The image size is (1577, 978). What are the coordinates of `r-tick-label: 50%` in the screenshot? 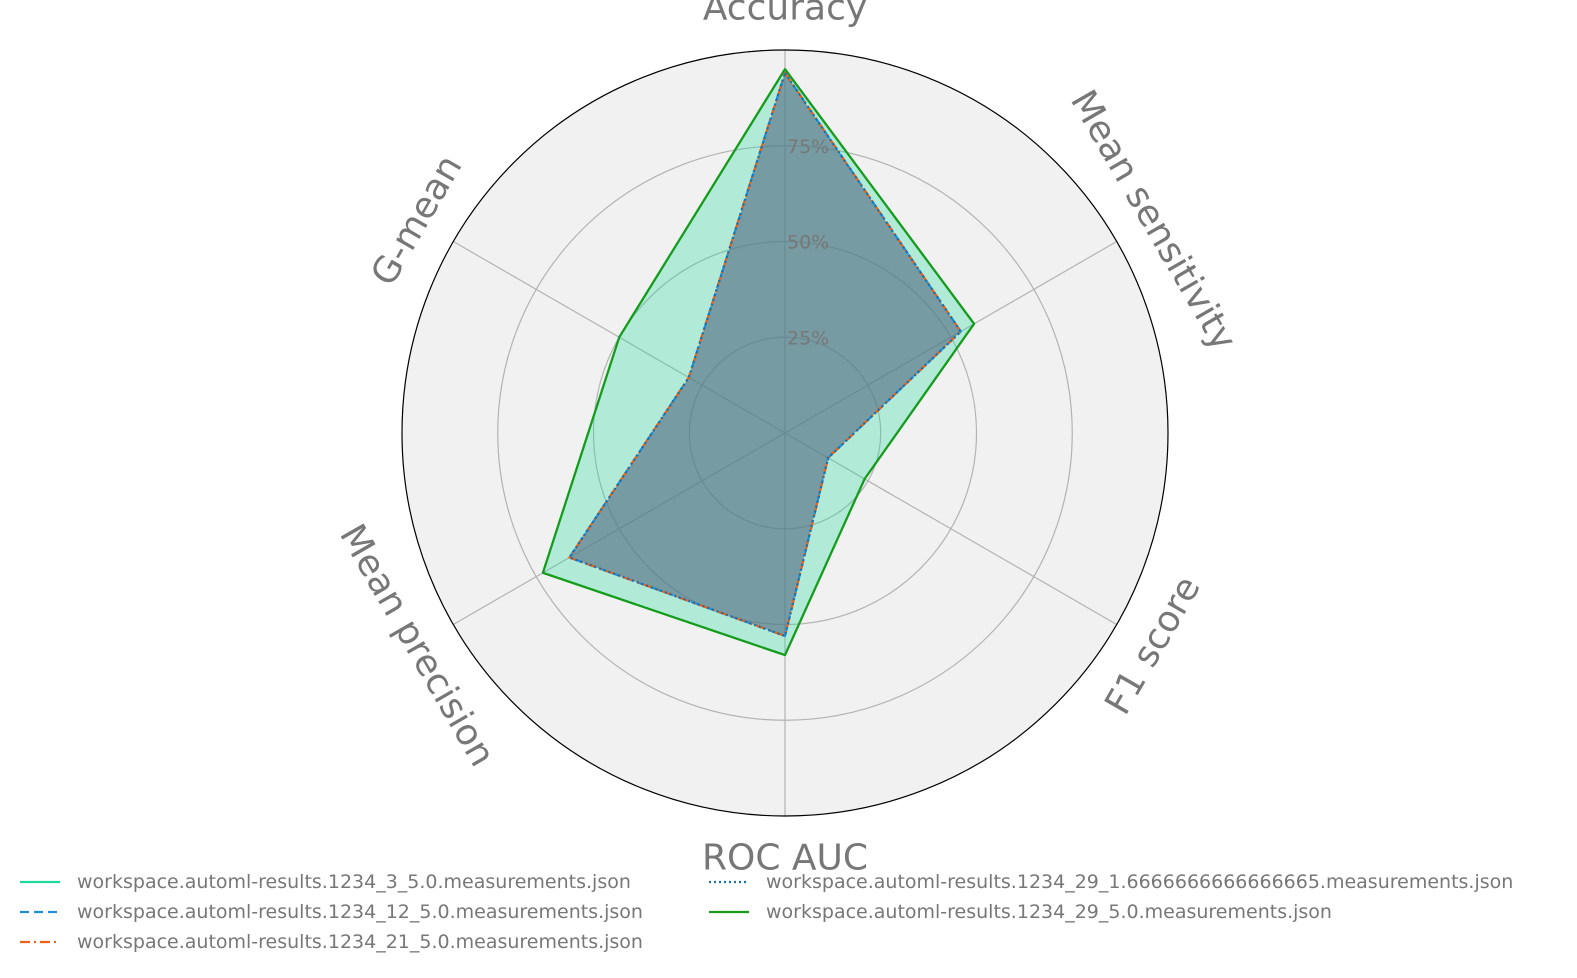 It's located at (808, 243).